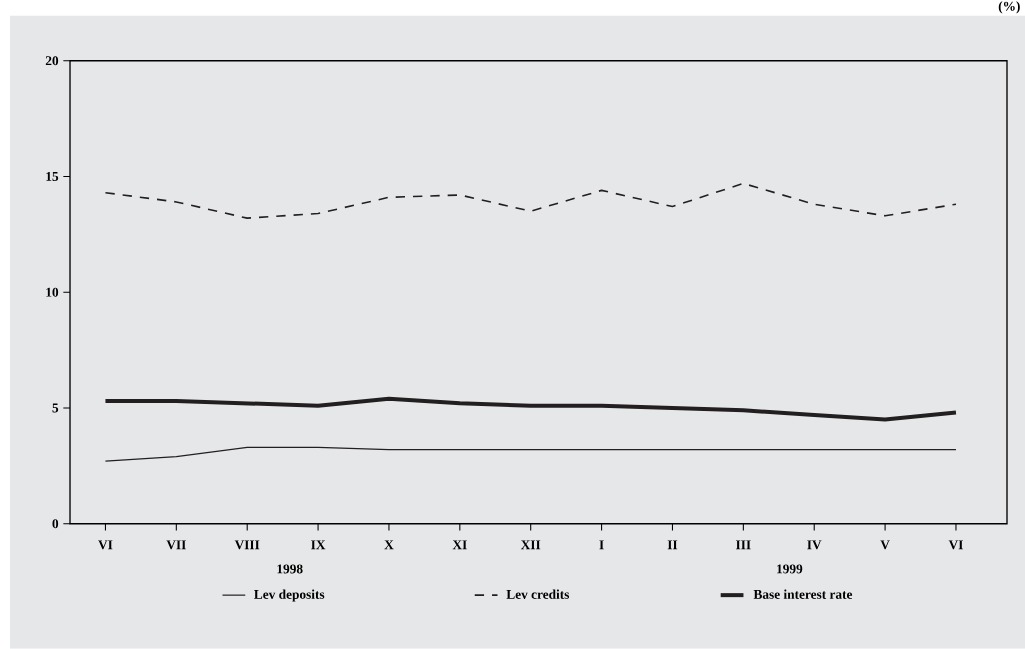 The image size is (1025, 649). I want to click on legend-label: Base interest rate, so click(803, 594).